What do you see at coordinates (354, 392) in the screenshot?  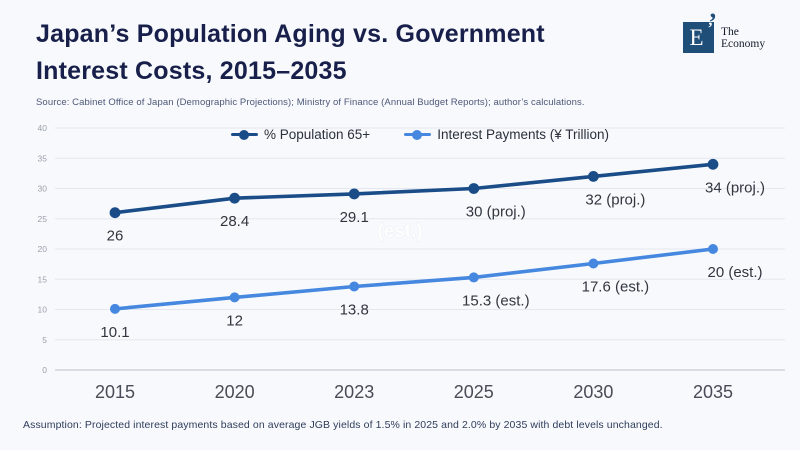 I see `x-axis-tick-label: 2023` at bounding box center [354, 392].